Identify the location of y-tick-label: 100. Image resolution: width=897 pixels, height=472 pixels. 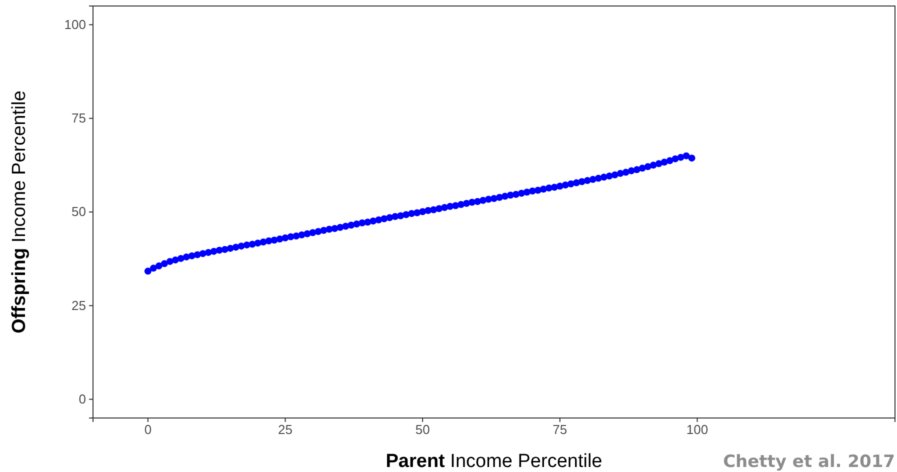
(75, 24).